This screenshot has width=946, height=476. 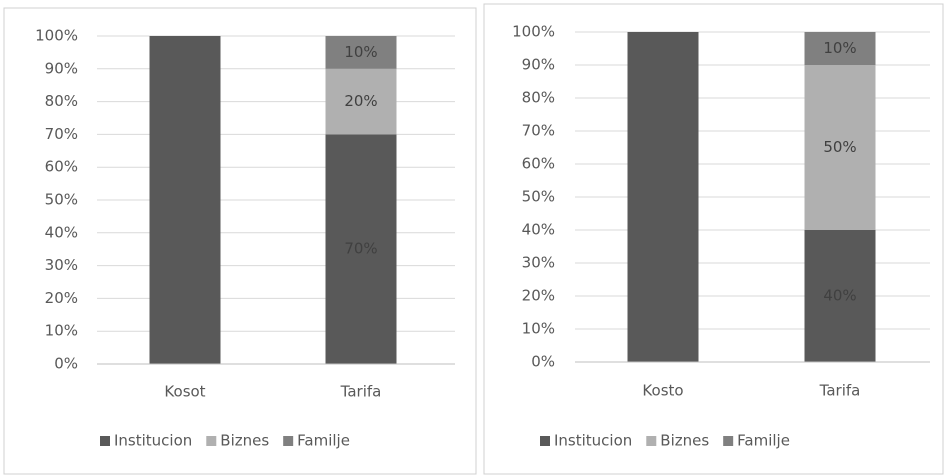 I want to click on data-label: 70%, so click(x=360, y=249).